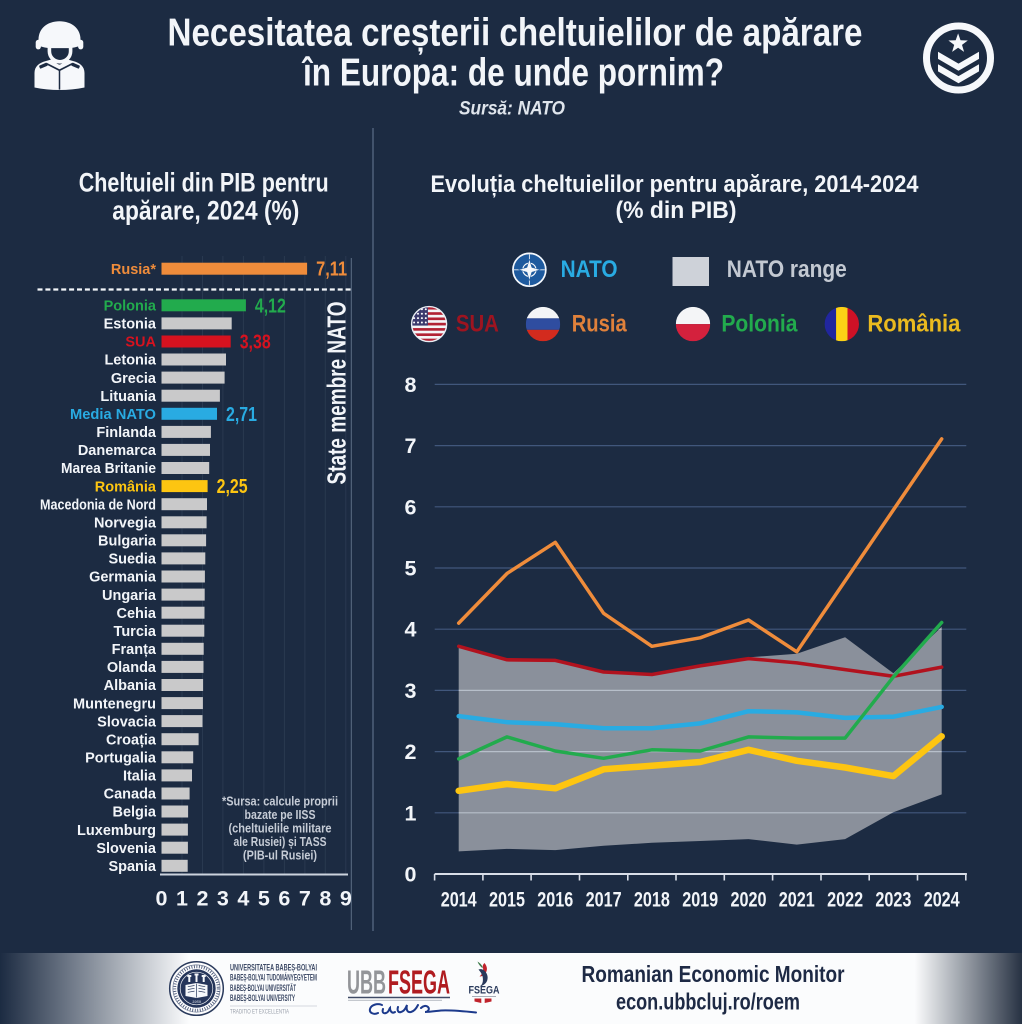  I want to click on svg-text: 2016, so click(555, 900).